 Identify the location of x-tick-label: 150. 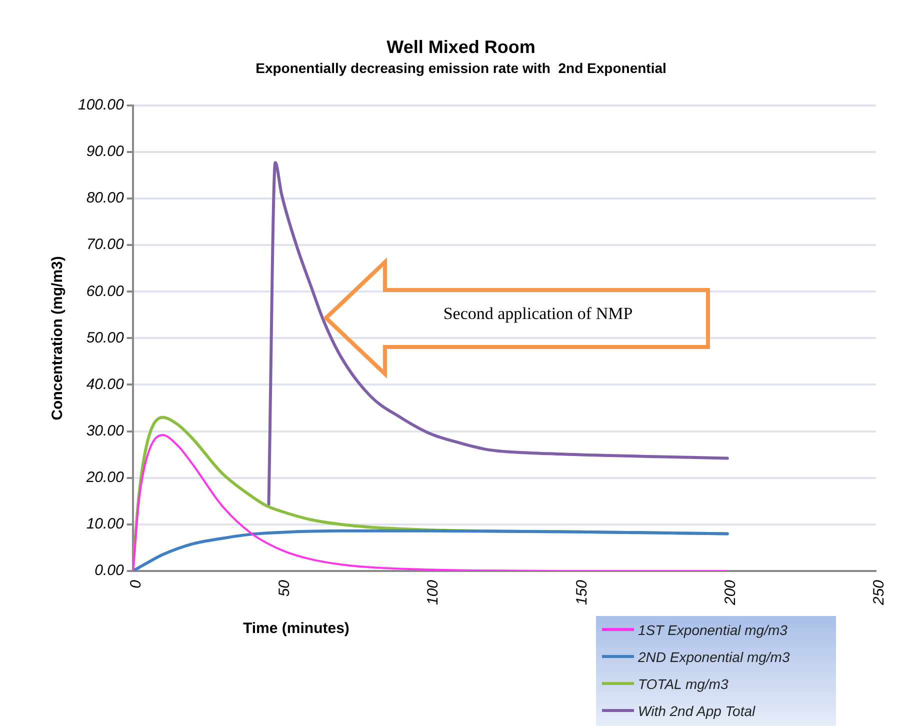
(581, 592).